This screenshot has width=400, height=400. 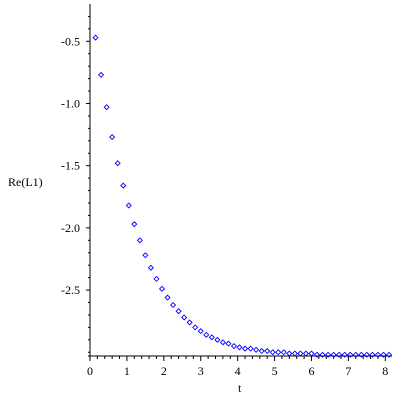 What do you see at coordinates (70, 41) in the screenshot?
I see `y-tick-label: -0.5` at bounding box center [70, 41].